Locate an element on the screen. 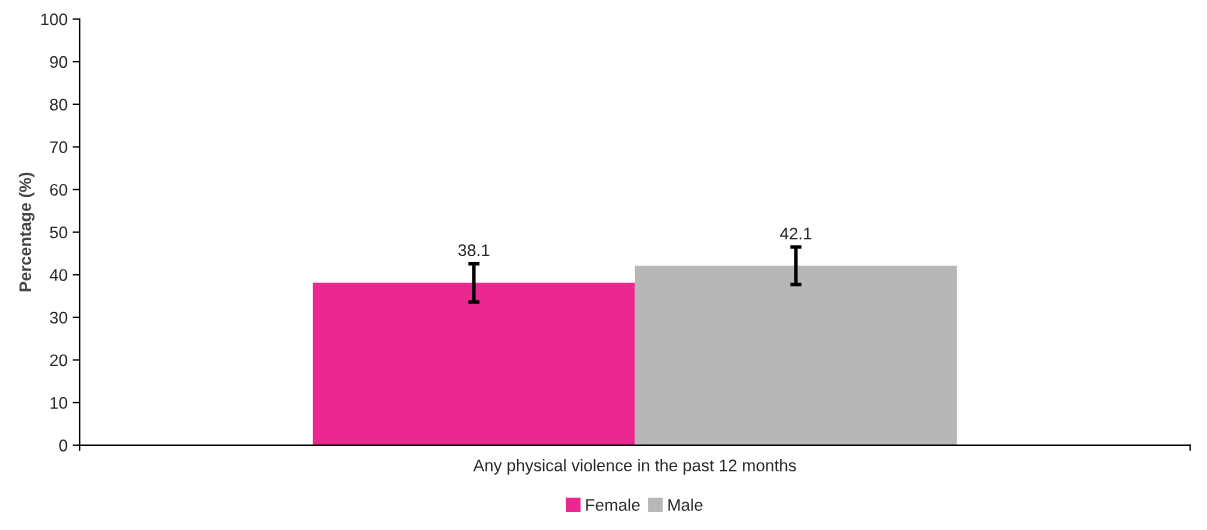 This screenshot has height=530, width=1207. data-label: 42.1 is located at coordinates (796, 233).